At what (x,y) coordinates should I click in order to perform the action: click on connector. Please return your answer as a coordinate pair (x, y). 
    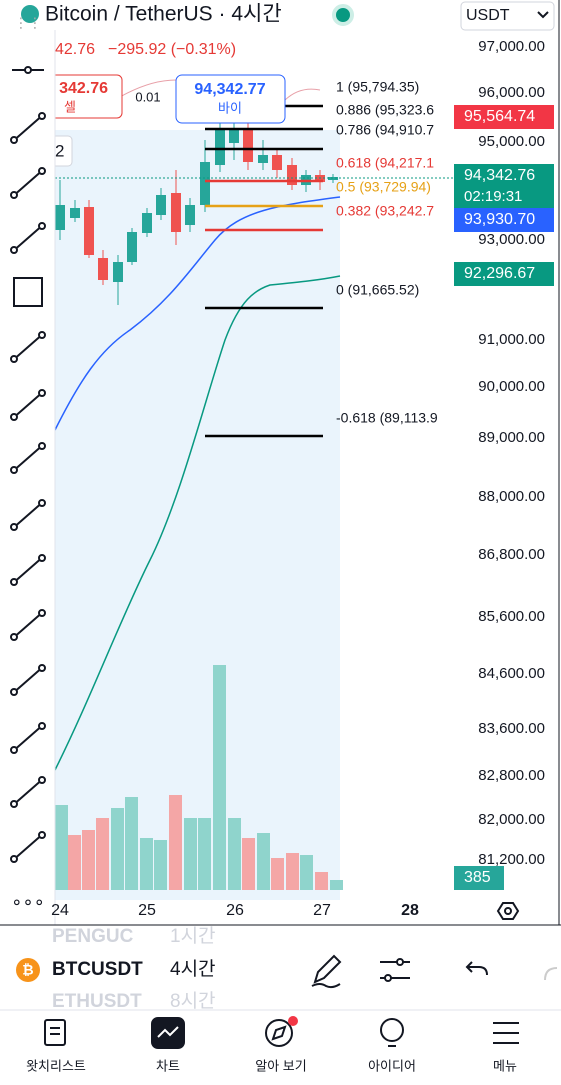
    Looking at the image, I should click on (220, 90).